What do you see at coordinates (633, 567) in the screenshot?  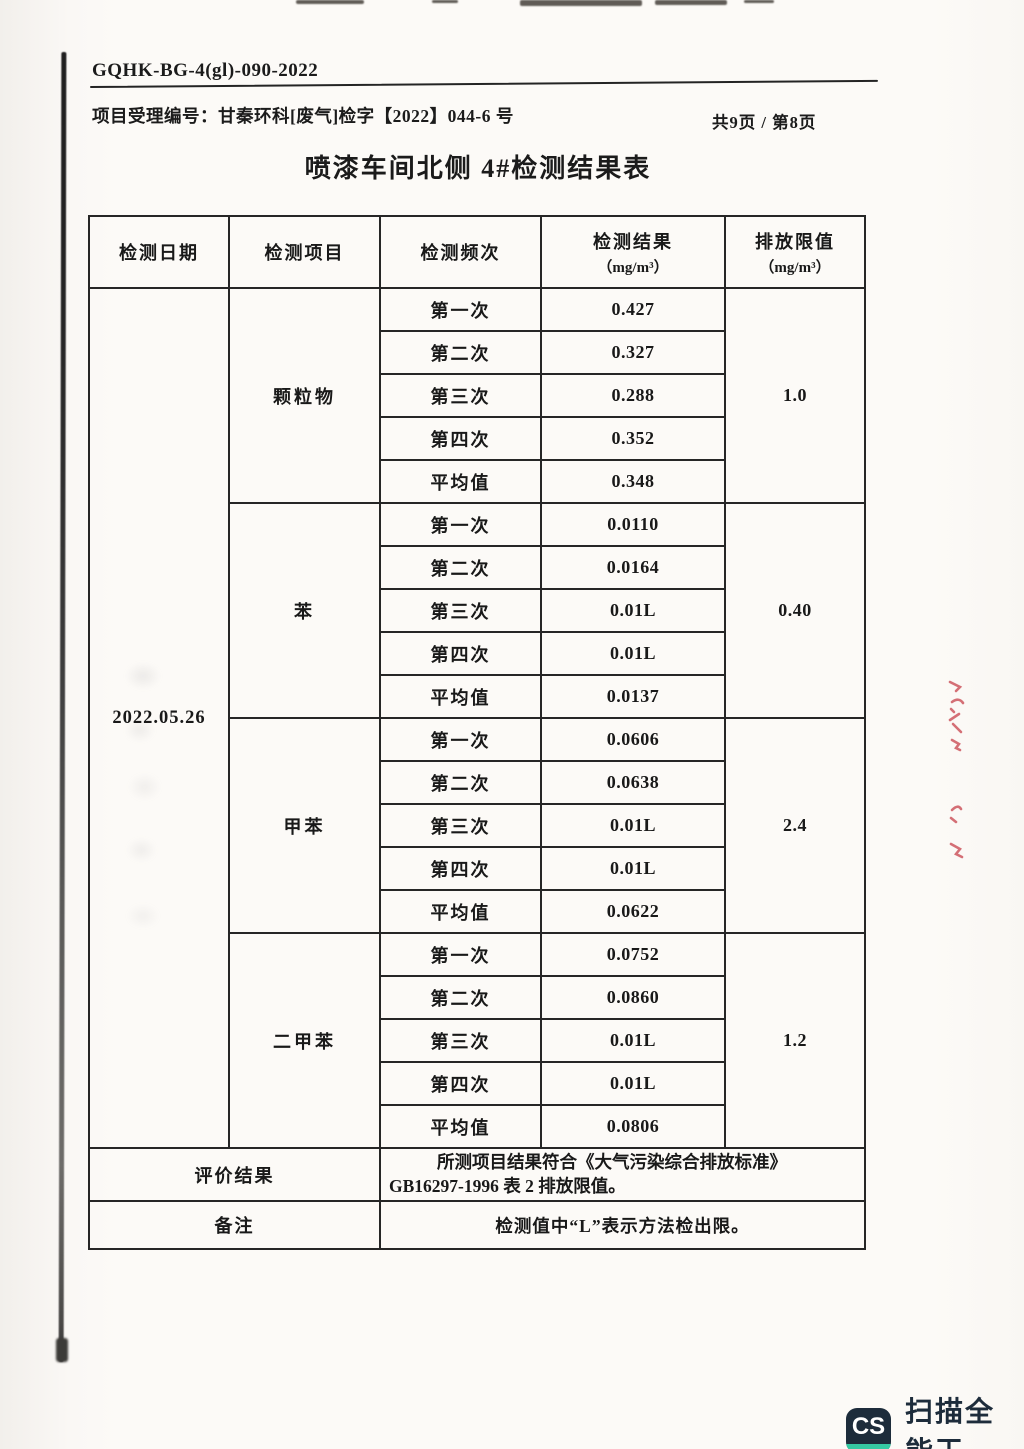 I see `cell-value: 0.0164` at bounding box center [633, 567].